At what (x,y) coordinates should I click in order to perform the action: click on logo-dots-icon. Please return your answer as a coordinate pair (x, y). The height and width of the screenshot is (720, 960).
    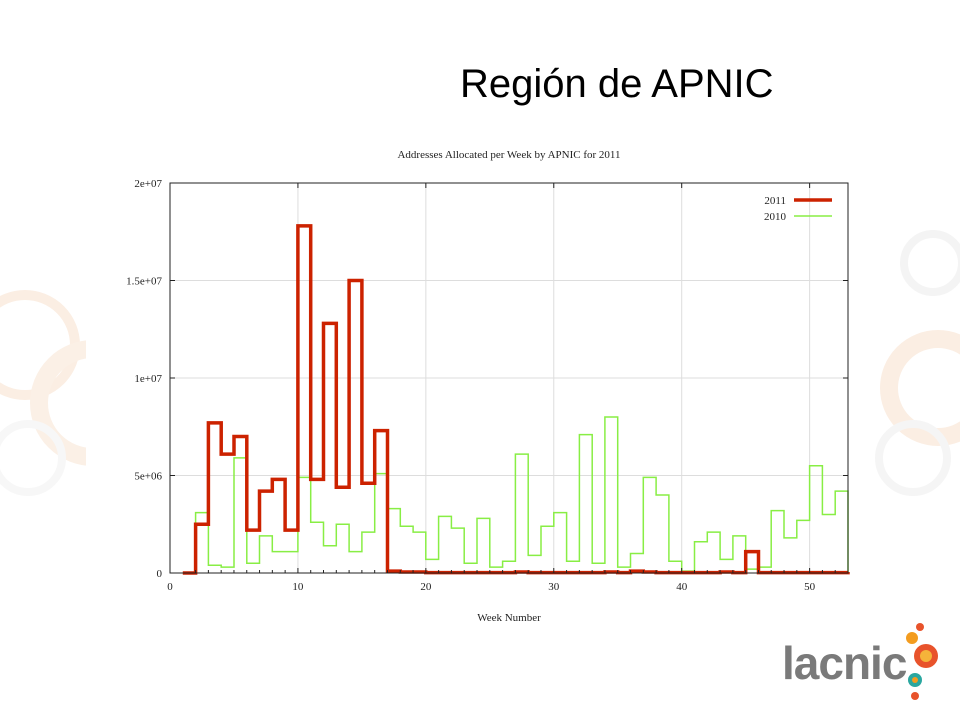
    Looking at the image, I should click on (922, 661).